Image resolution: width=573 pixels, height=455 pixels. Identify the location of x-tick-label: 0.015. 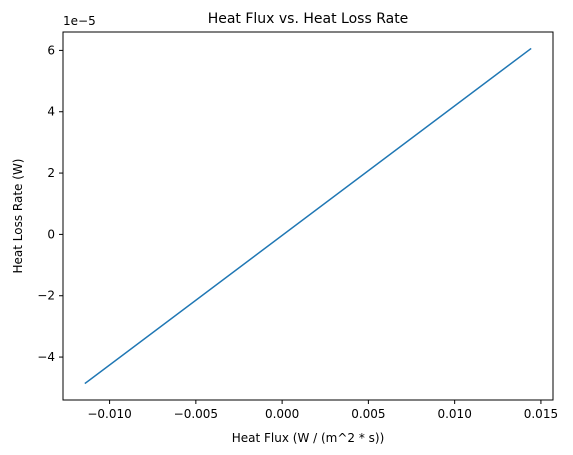
(541, 414).